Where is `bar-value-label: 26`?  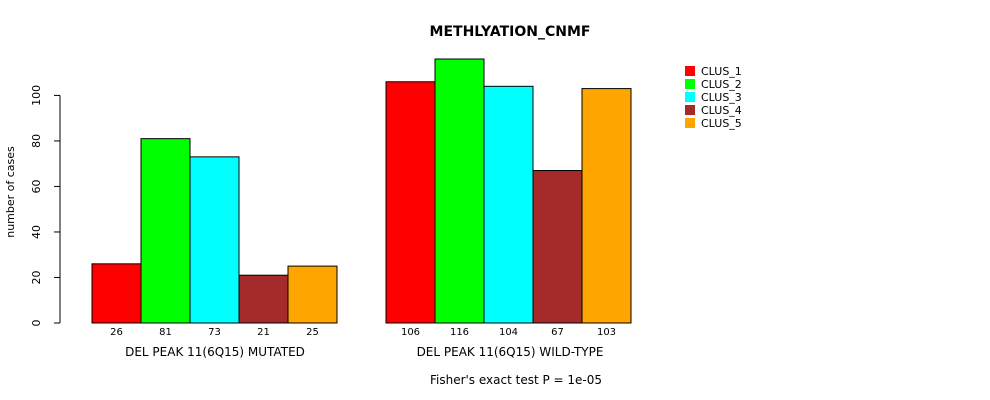
bar-value-label: 26 is located at coordinates (116, 332).